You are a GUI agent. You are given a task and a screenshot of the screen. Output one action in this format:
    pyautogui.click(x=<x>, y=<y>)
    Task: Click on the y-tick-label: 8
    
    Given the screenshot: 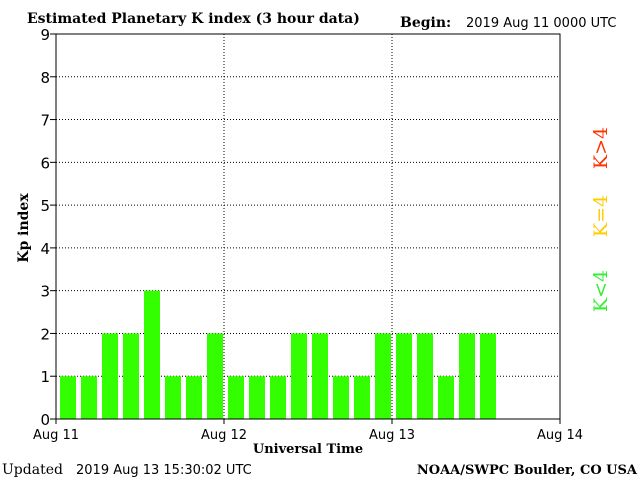 What is the action you would take?
    pyautogui.click(x=45, y=78)
    